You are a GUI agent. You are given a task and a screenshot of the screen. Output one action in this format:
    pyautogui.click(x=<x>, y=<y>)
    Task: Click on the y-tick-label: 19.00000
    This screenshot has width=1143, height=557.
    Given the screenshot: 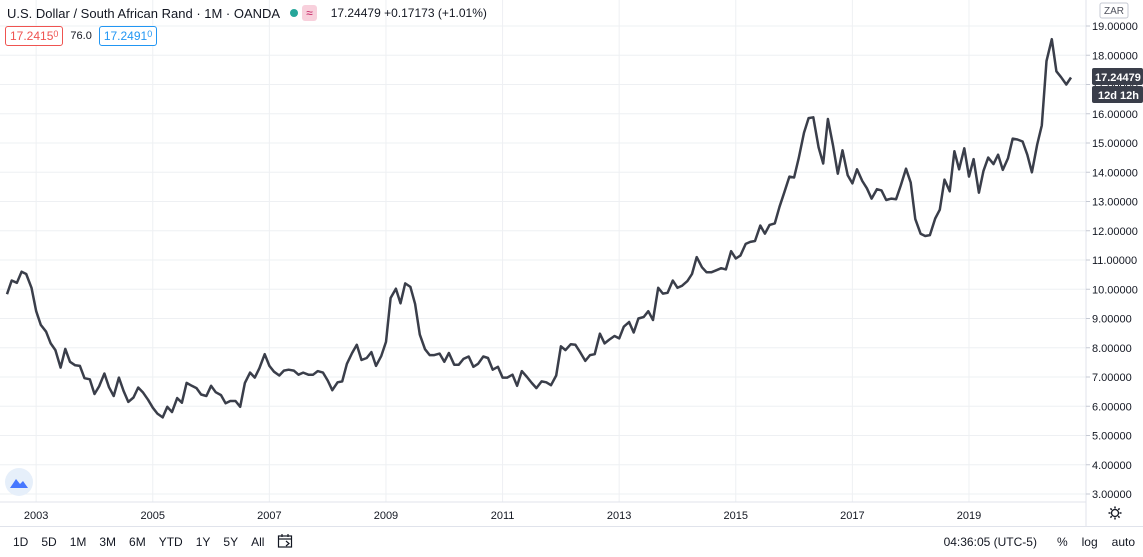 What is the action you would take?
    pyautogui.click(x=1115, y=27)
    